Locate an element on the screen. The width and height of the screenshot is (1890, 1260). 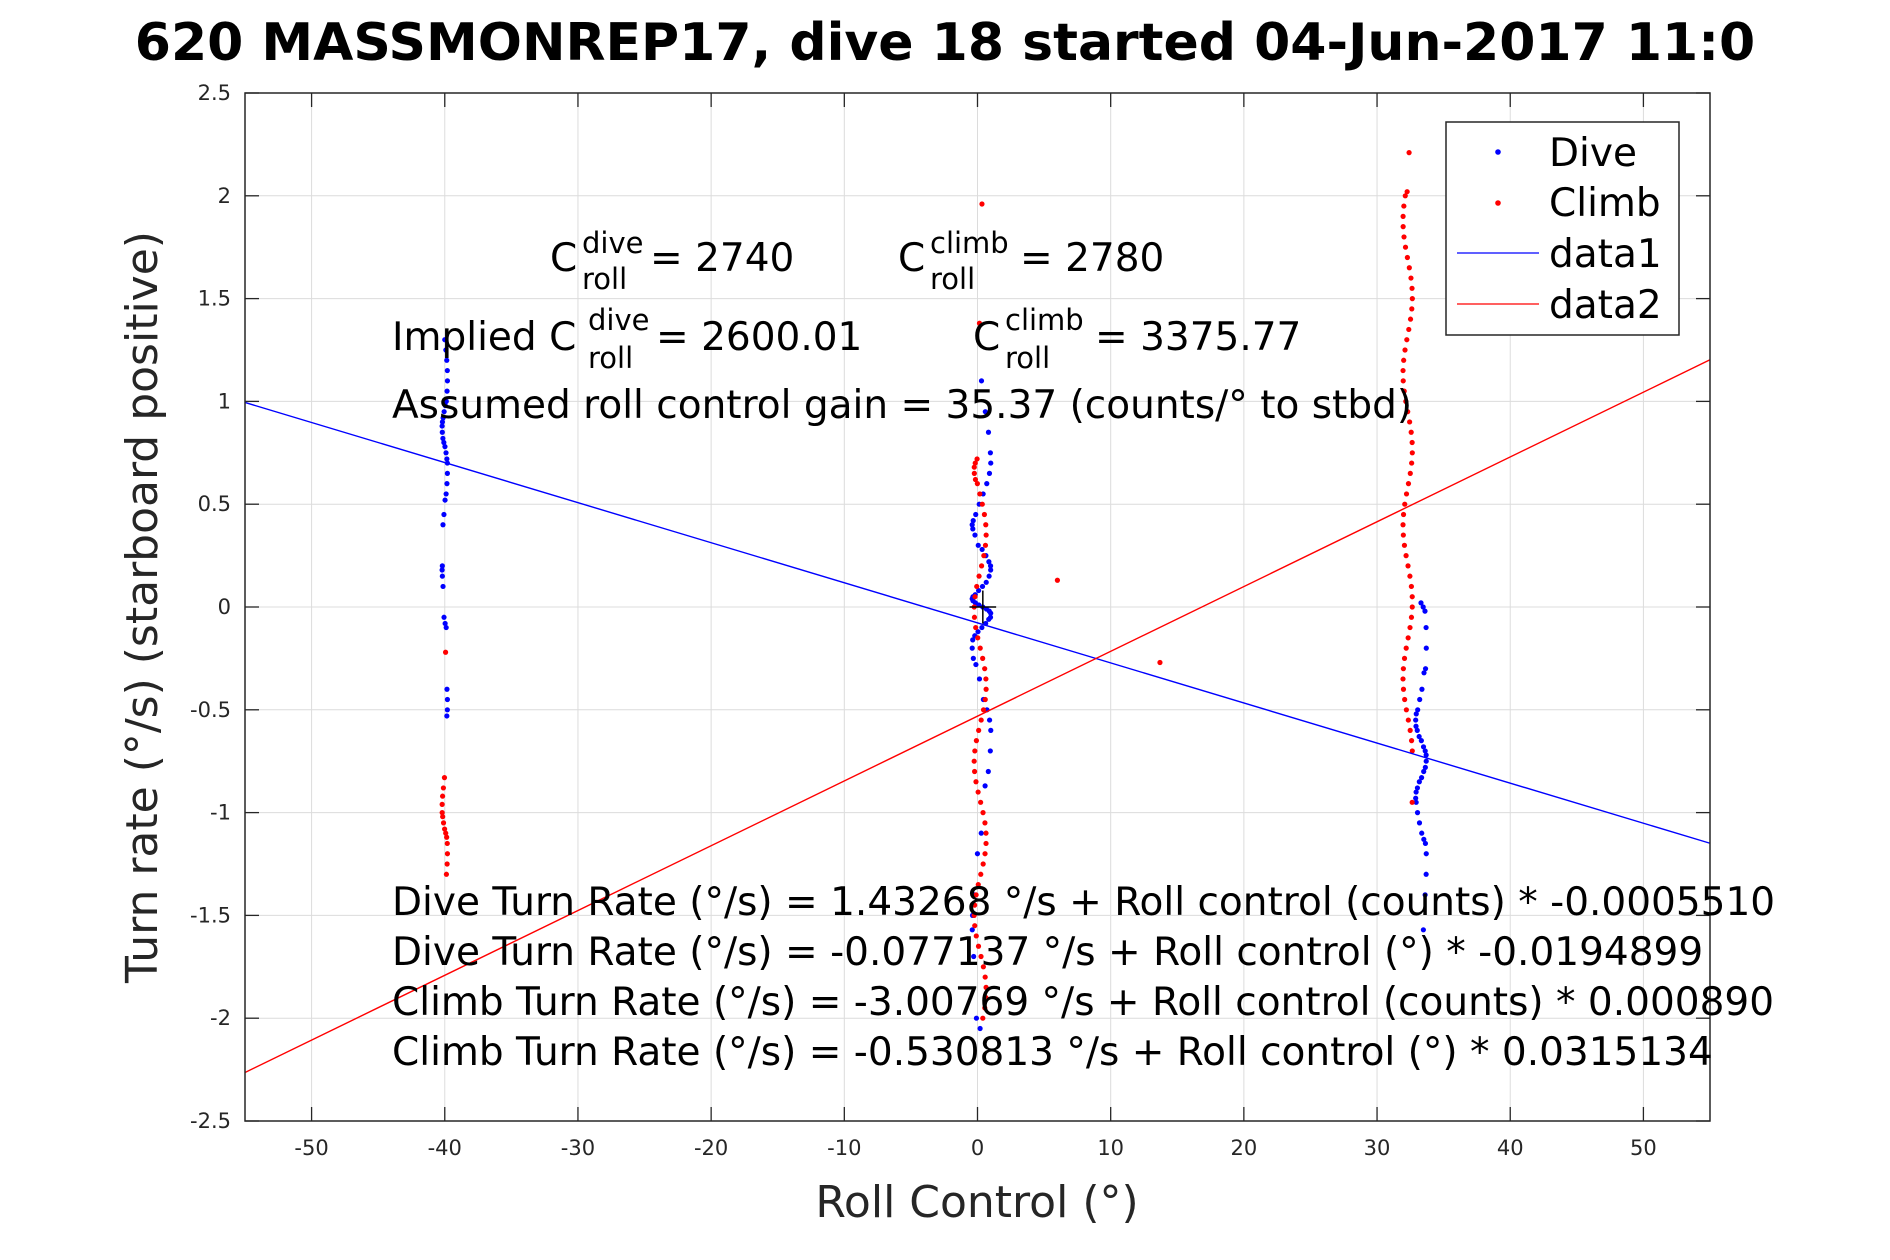
c-dive-annotation: C is located at coordinates (563, 258).